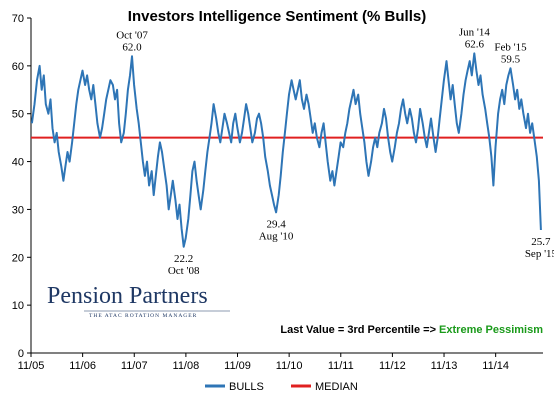 This screenshot has height=401, width=554. Describe the element at coordinates (18, 19) in the screenshot. I see `y-tick-label: 70` at that location.